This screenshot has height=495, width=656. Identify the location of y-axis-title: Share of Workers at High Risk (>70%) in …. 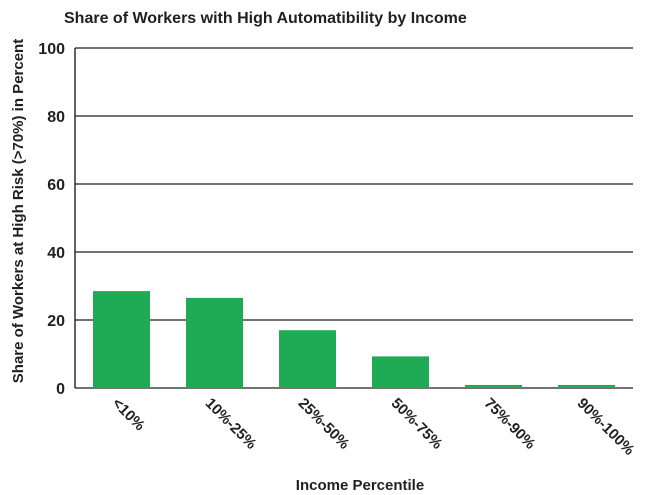
(18, 211).